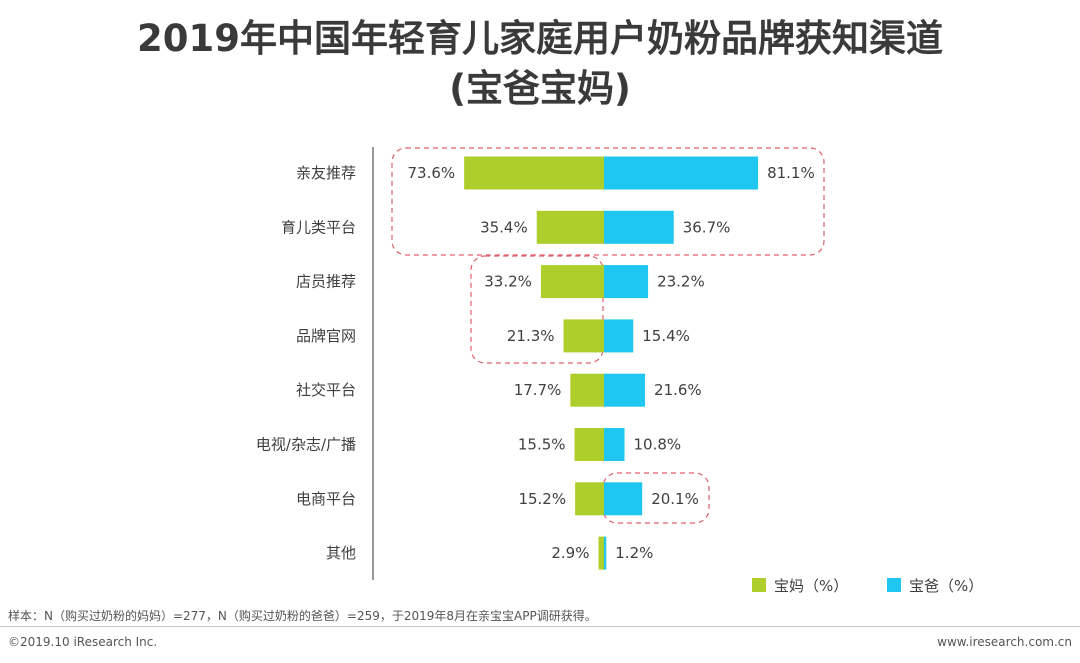 This screenshot has height=663, width=1080. I want to click on value-label-mom: 21.3%, so click(531, 336).